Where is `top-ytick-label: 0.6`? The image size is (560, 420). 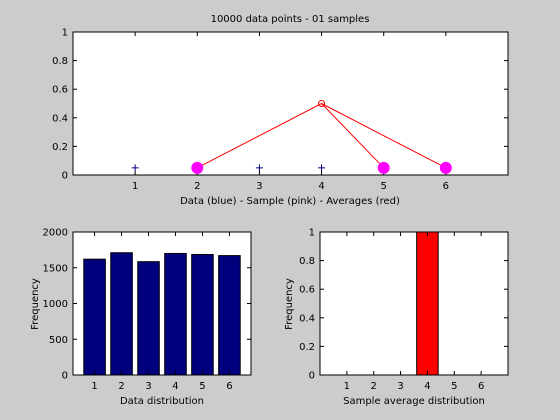
top-ytick-label: 0.6 is located at coordinates (60, 90).